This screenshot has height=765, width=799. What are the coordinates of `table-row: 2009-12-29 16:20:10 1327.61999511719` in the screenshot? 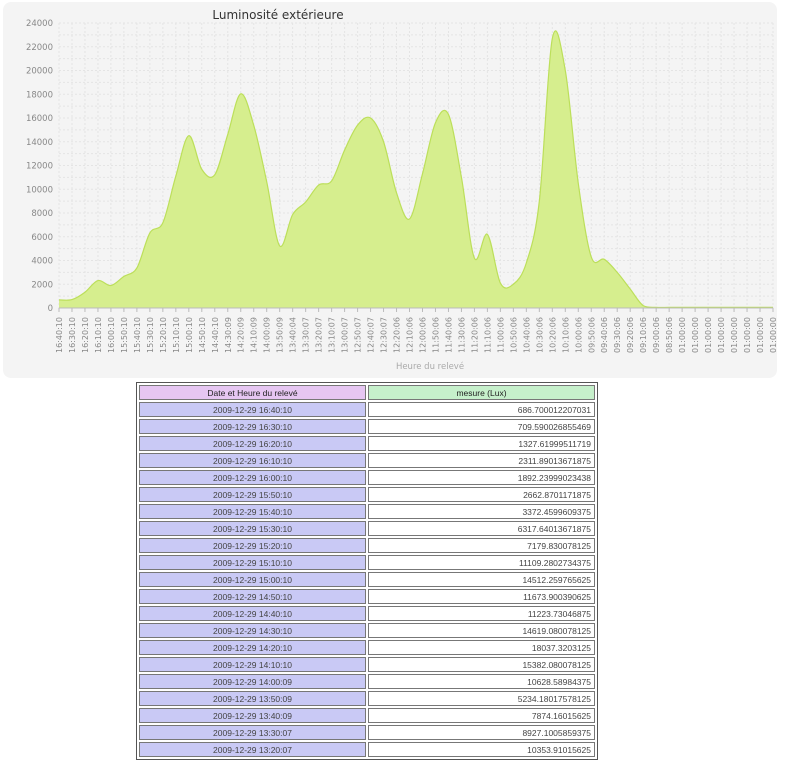 It's located at (367, 443).